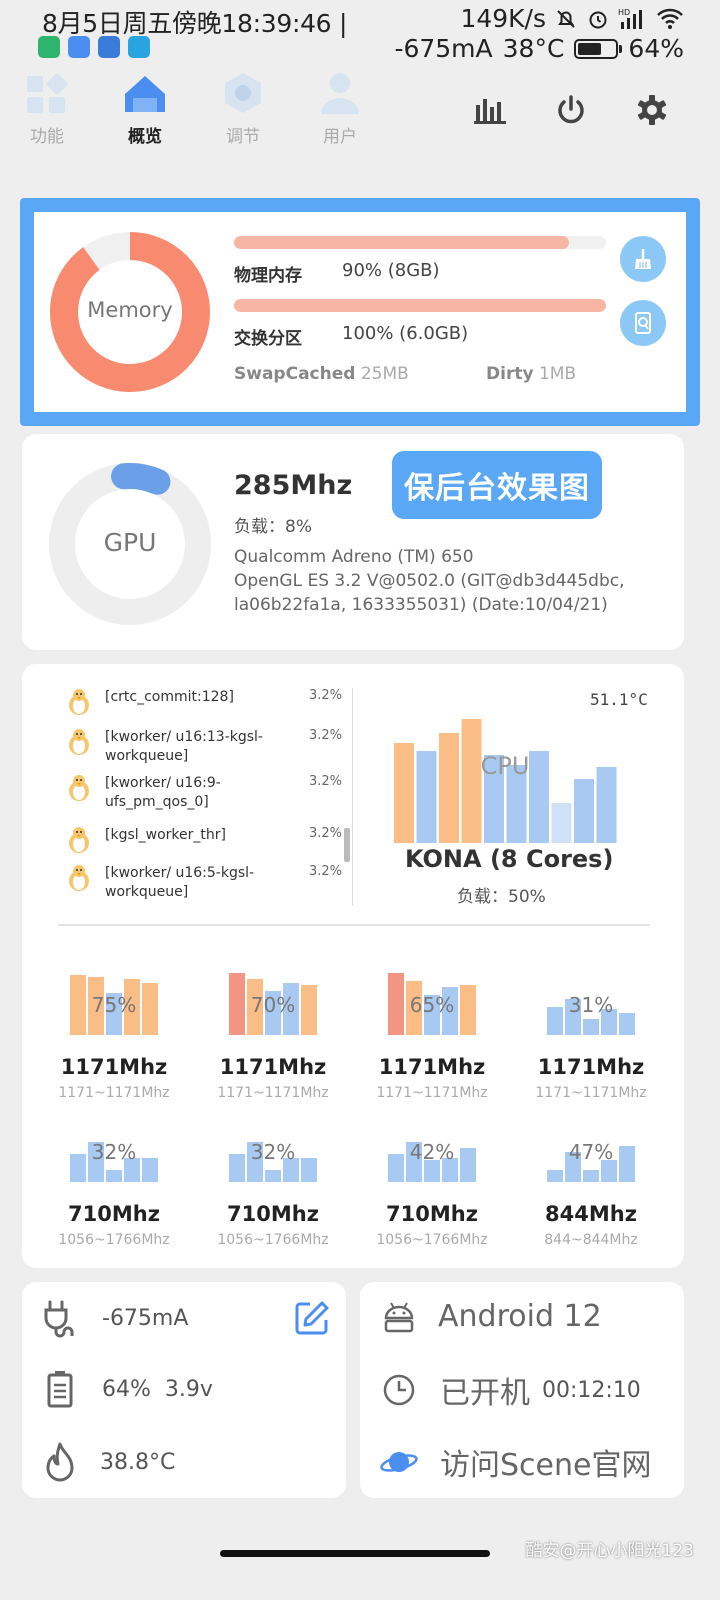 The height and width of the screenshot is (1600, 720). What do you see at coordinates (557, 374) in the screenshot?
I see `dirty-value: 1MB` at bounding box center [557, 374].